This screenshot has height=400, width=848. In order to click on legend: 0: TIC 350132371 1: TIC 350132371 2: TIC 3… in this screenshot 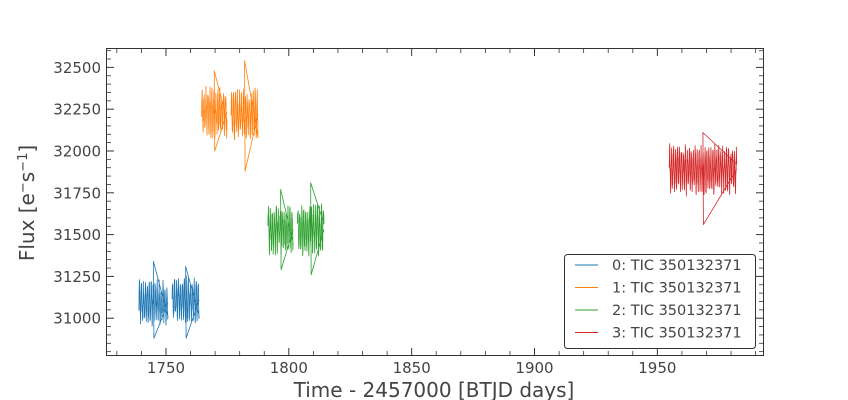, I will do `click(660, 301)`.